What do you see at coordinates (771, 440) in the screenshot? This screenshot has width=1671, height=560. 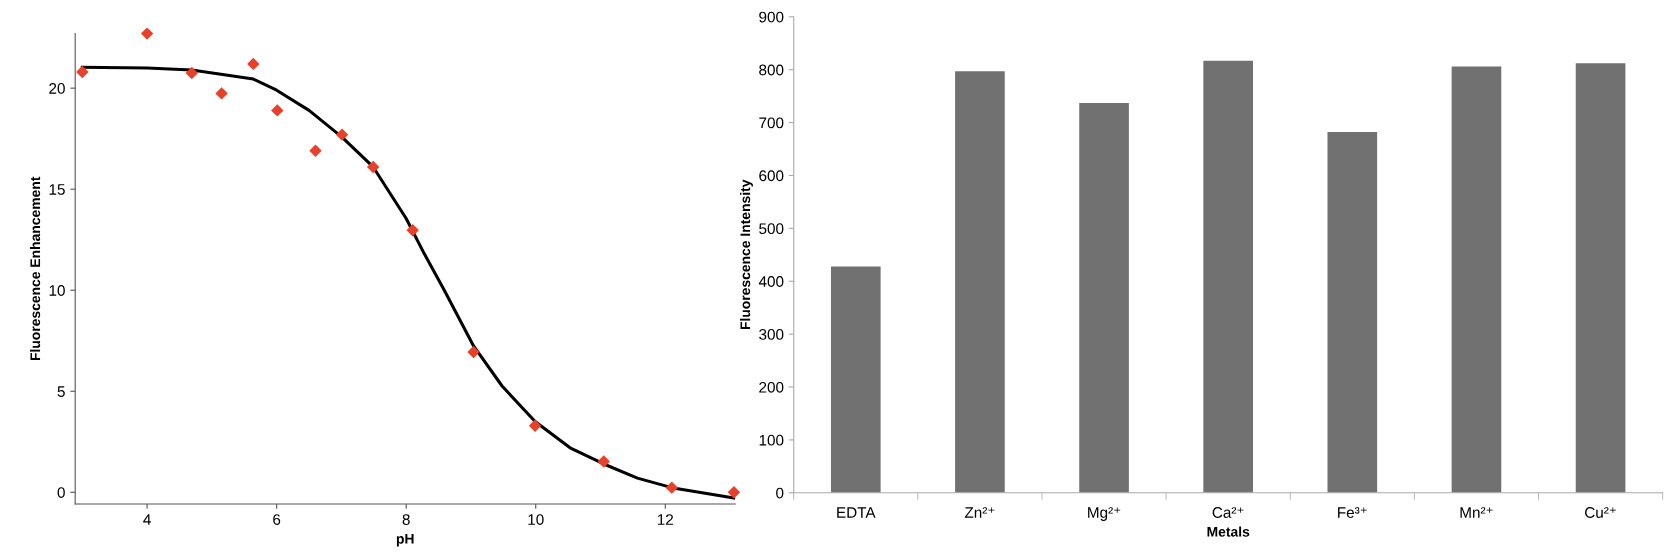 I see `y-tick-label: 100` at bounding box center [771, 440].